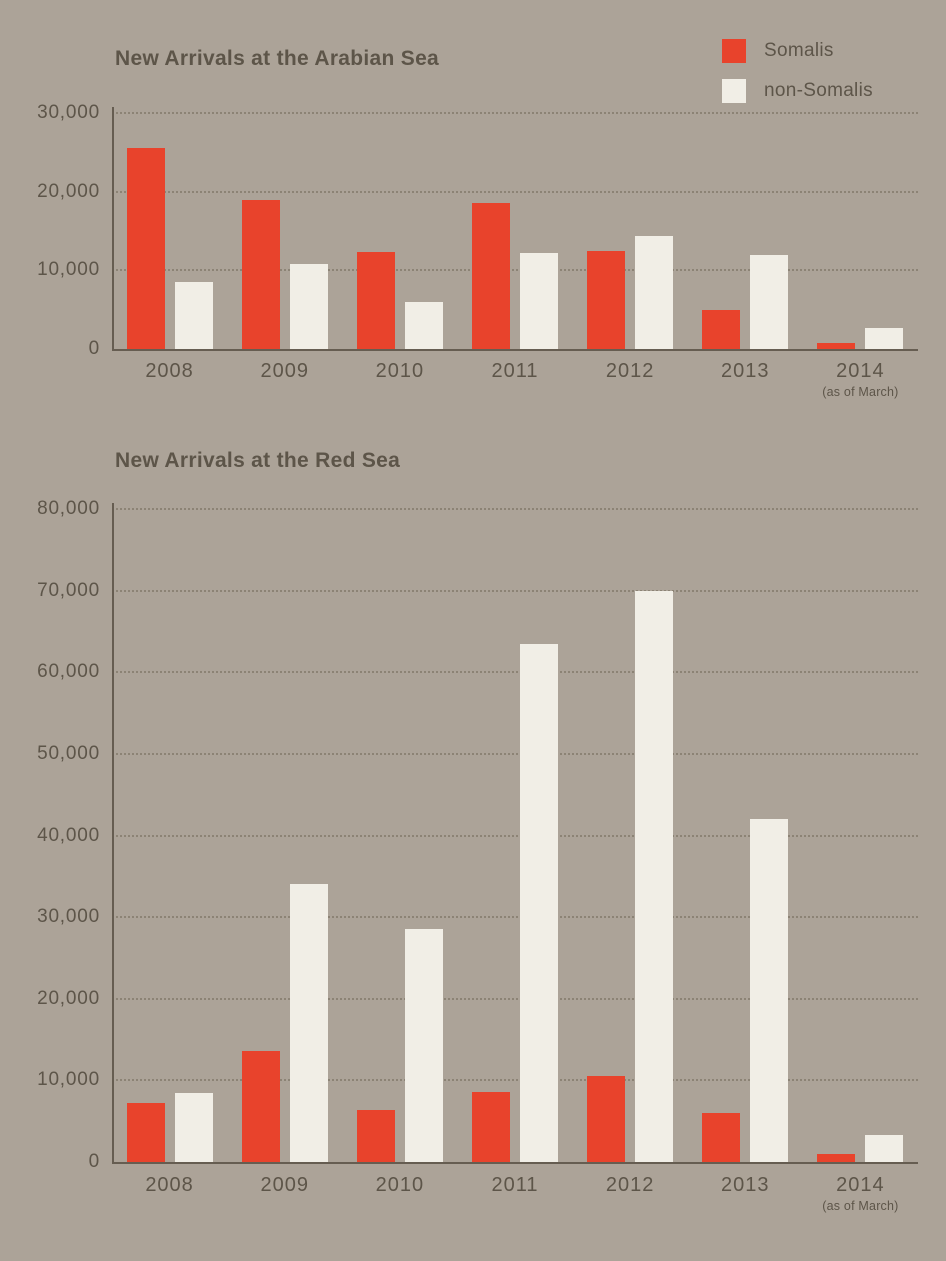  I want to click on y-tick-label-40000: 40,000, so click(68, 835).